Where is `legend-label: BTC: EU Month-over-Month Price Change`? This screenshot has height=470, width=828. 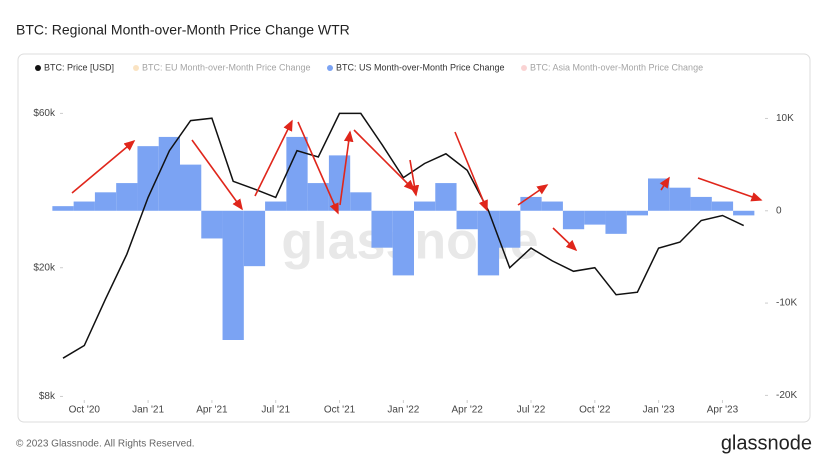 legend-label: BTC: EU Month-over-Month Price Change is located at coordinates (226, 67).